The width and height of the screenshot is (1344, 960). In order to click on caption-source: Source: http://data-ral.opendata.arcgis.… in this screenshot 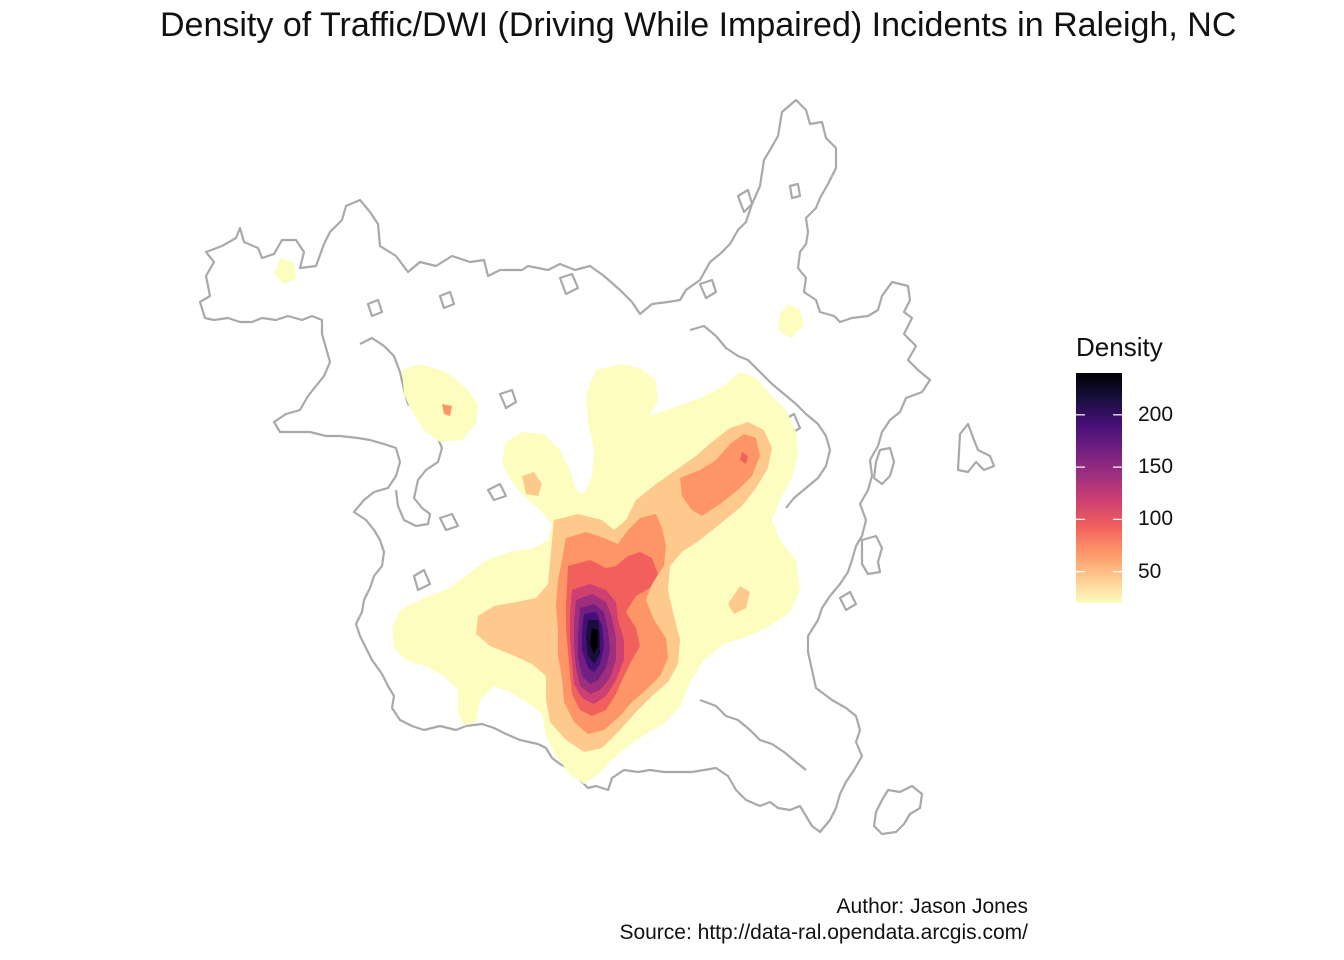, I will do `click(823, 932)`.